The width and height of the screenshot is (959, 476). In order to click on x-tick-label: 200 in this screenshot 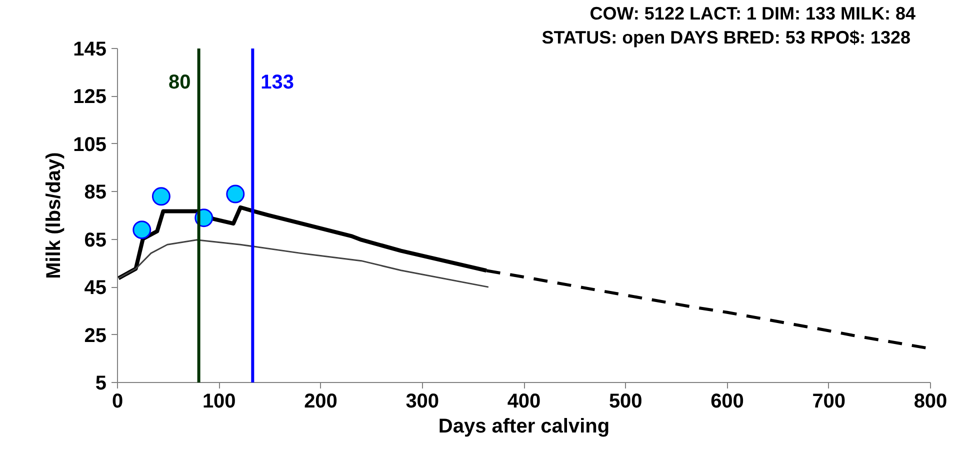, I will do `click(321, 401)`.